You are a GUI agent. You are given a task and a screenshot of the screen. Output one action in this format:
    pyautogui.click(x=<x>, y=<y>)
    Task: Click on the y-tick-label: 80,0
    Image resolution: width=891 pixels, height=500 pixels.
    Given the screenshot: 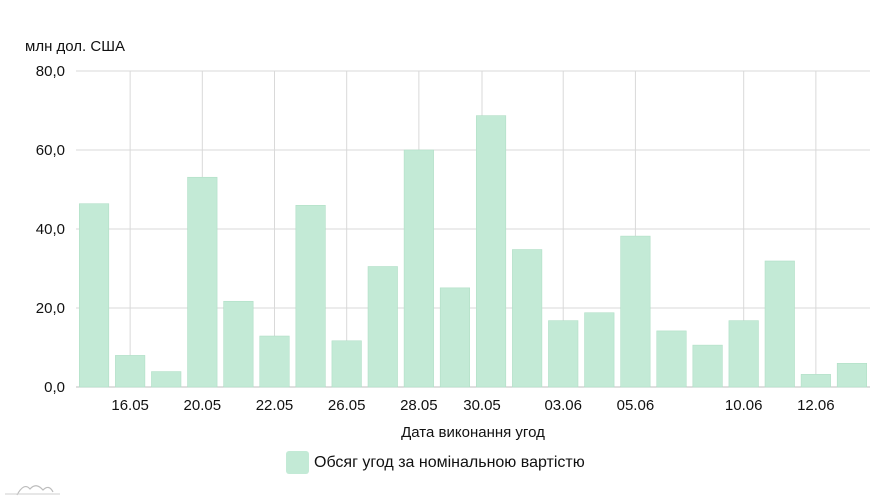 What is the action you would take?
    pyautogui.click(x=50, y=71)
    